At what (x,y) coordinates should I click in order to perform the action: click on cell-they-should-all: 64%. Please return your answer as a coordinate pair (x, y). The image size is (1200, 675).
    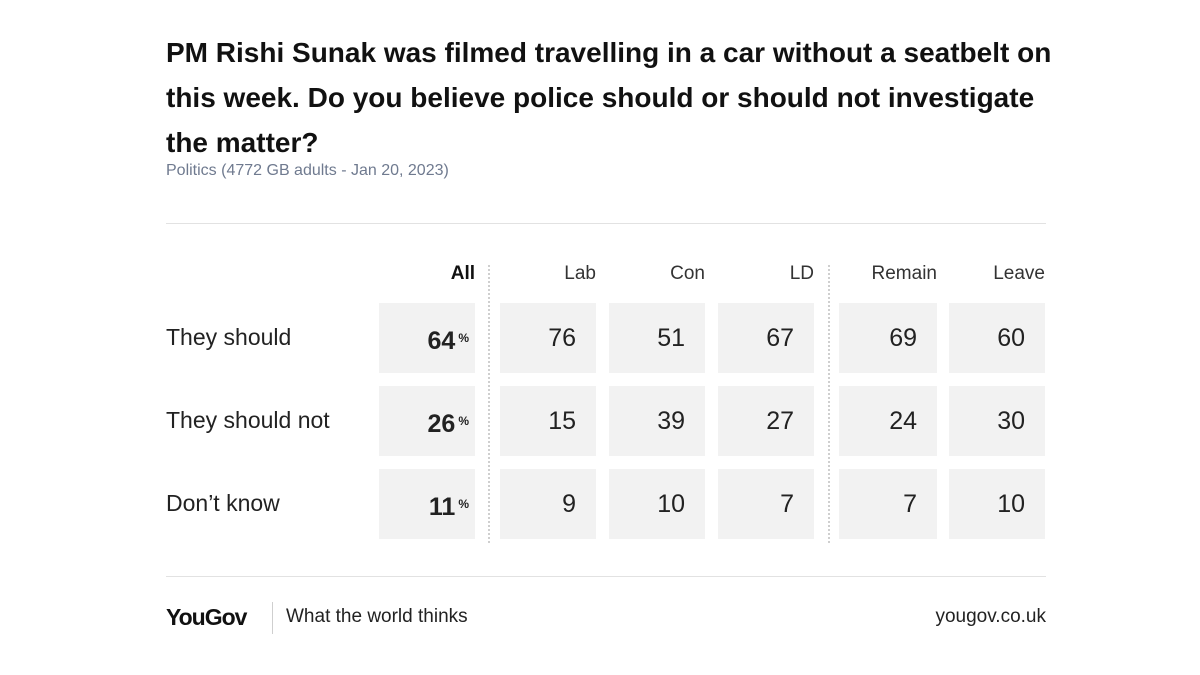
    Looking at the image, I should click on (427, 338).